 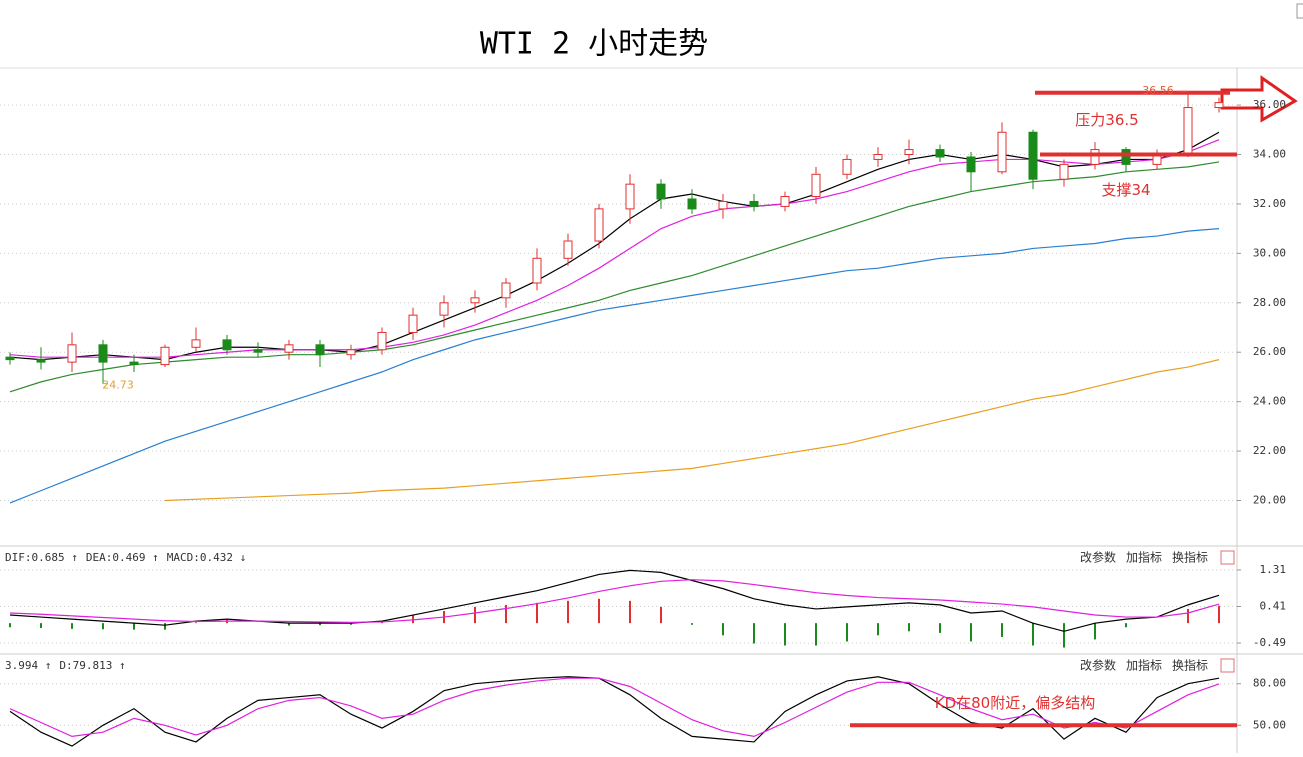 What do you see at coordinates (1269, 683) in the screenshot?
I see `y-tick-label: 80.00` at bounding box center [1269, 683].